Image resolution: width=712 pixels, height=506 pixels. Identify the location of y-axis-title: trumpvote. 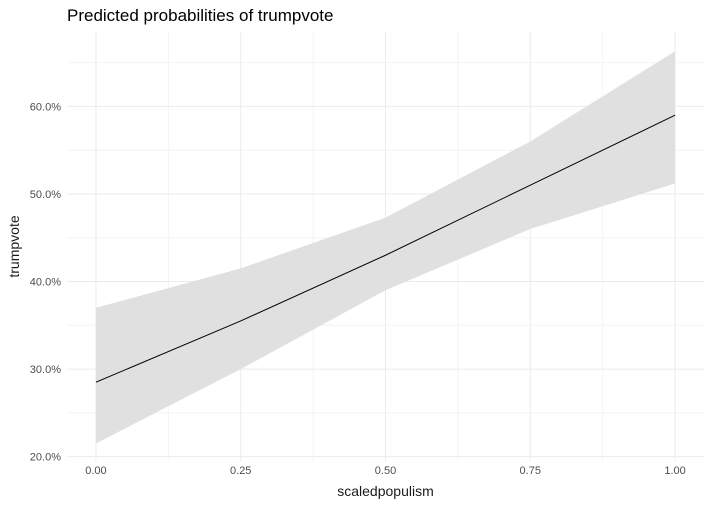
(14, 246).